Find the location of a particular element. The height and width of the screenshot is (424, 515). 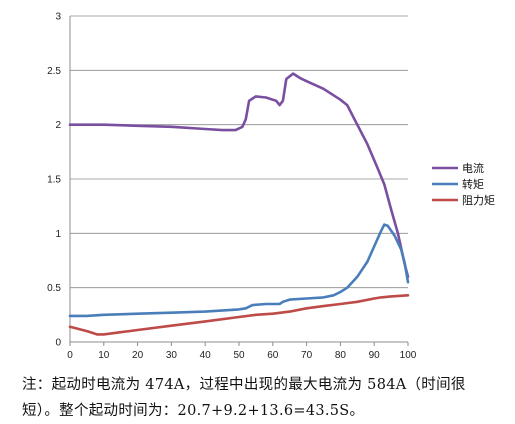

y-tick-label: 1 is located at coordinates (58, 234).